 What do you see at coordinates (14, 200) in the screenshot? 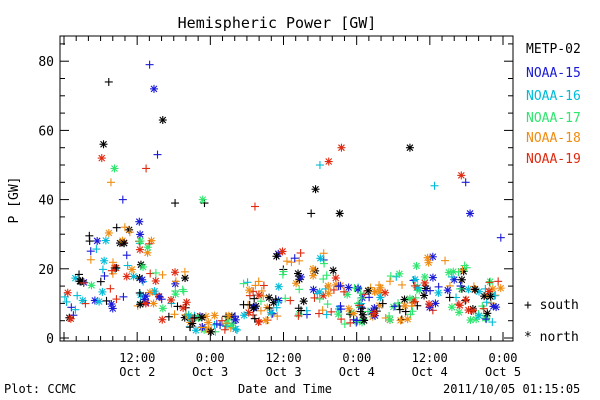
I see `y-axis-label: P [GW]` at bounding box center [14, 200].